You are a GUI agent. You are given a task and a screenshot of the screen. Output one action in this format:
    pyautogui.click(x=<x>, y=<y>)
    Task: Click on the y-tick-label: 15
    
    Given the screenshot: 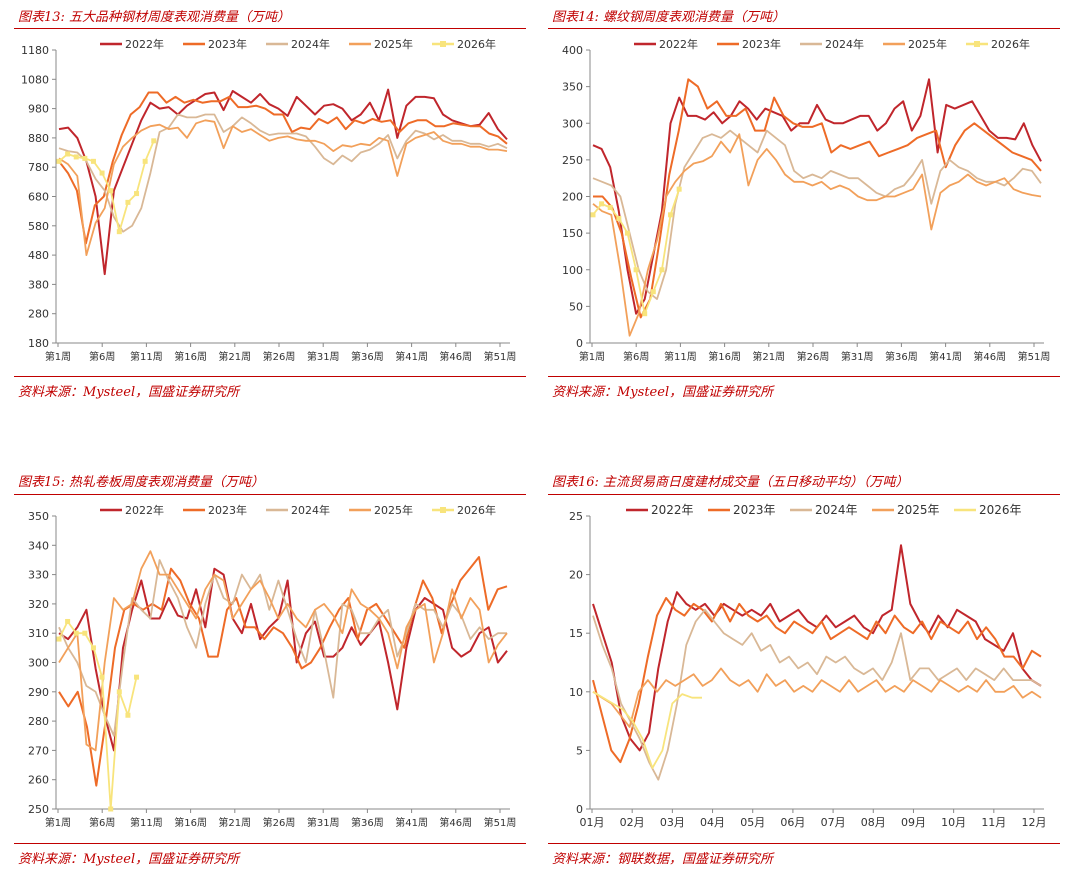 What is the action you would take?
    pyautogui.click(x=576, y=633)
    